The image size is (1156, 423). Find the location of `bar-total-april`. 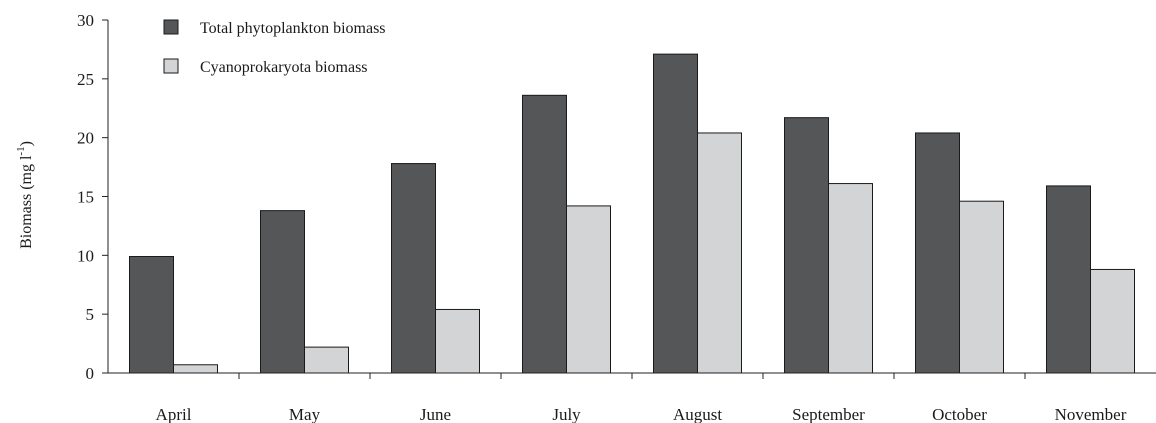

bar-total-april is located at coordinates (151, 315).